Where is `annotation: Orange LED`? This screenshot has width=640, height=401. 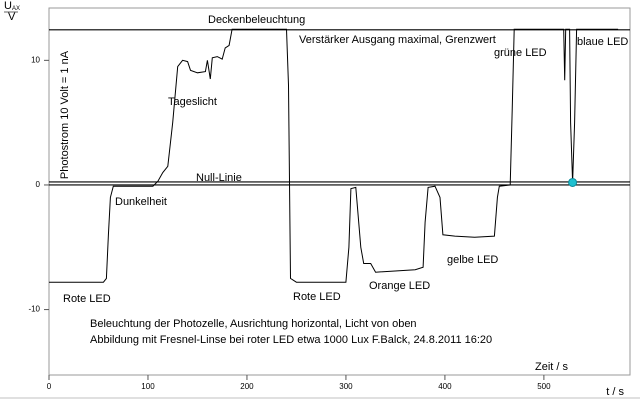 annotation: Orange LED is located at coordinates (399, 286).